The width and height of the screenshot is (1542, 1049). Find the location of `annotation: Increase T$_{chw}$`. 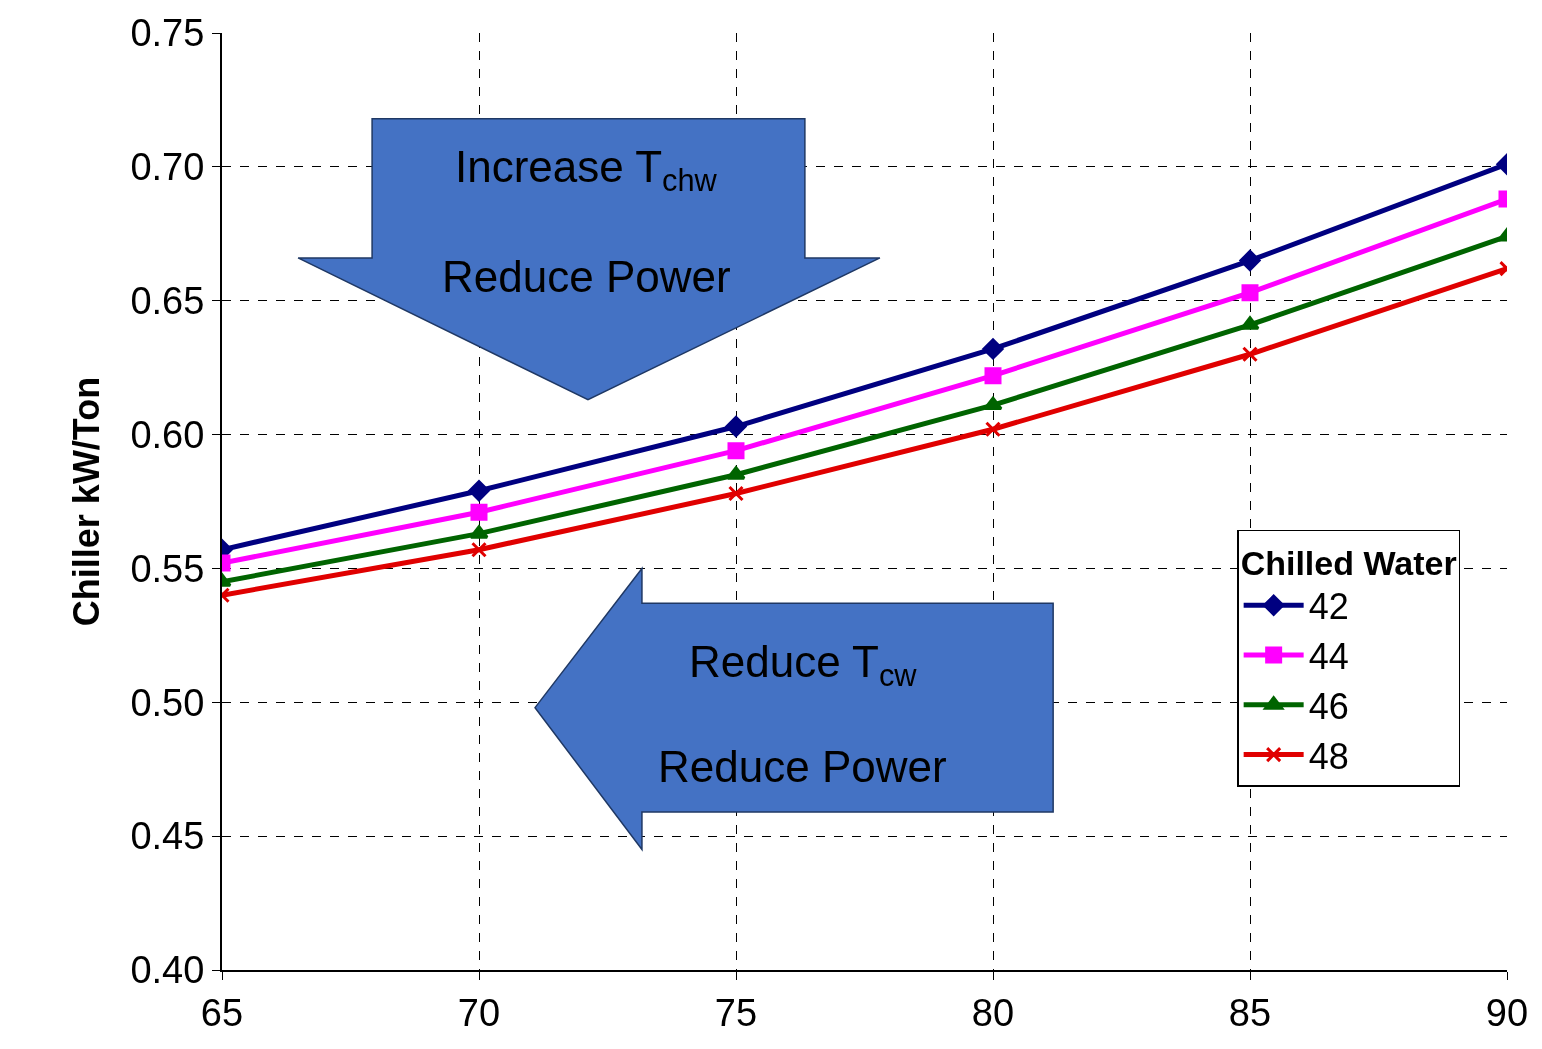

annotation: Increase T$_{chw}$ is located at coordinates (586, 170).